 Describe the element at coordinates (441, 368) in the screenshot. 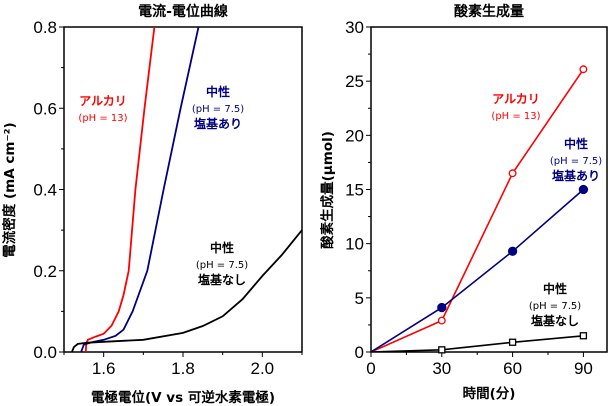

I see `x-tick-label: 30` at that location.